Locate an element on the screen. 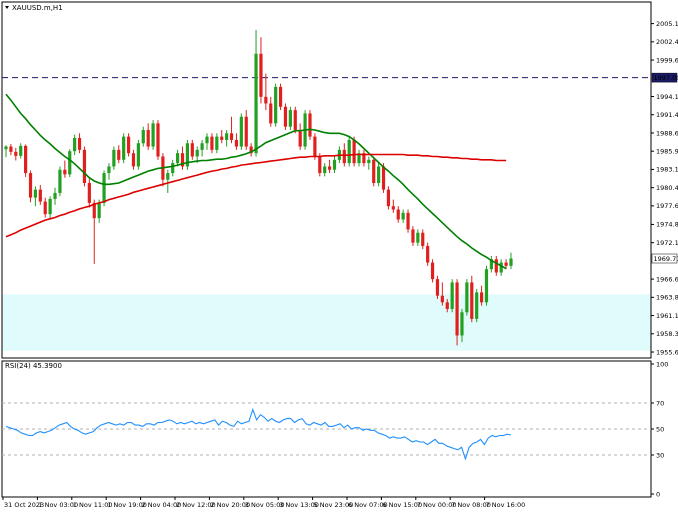 The image size is (678, 512). price-tick-label: 1958.35 is located at coordinates (667, 334).